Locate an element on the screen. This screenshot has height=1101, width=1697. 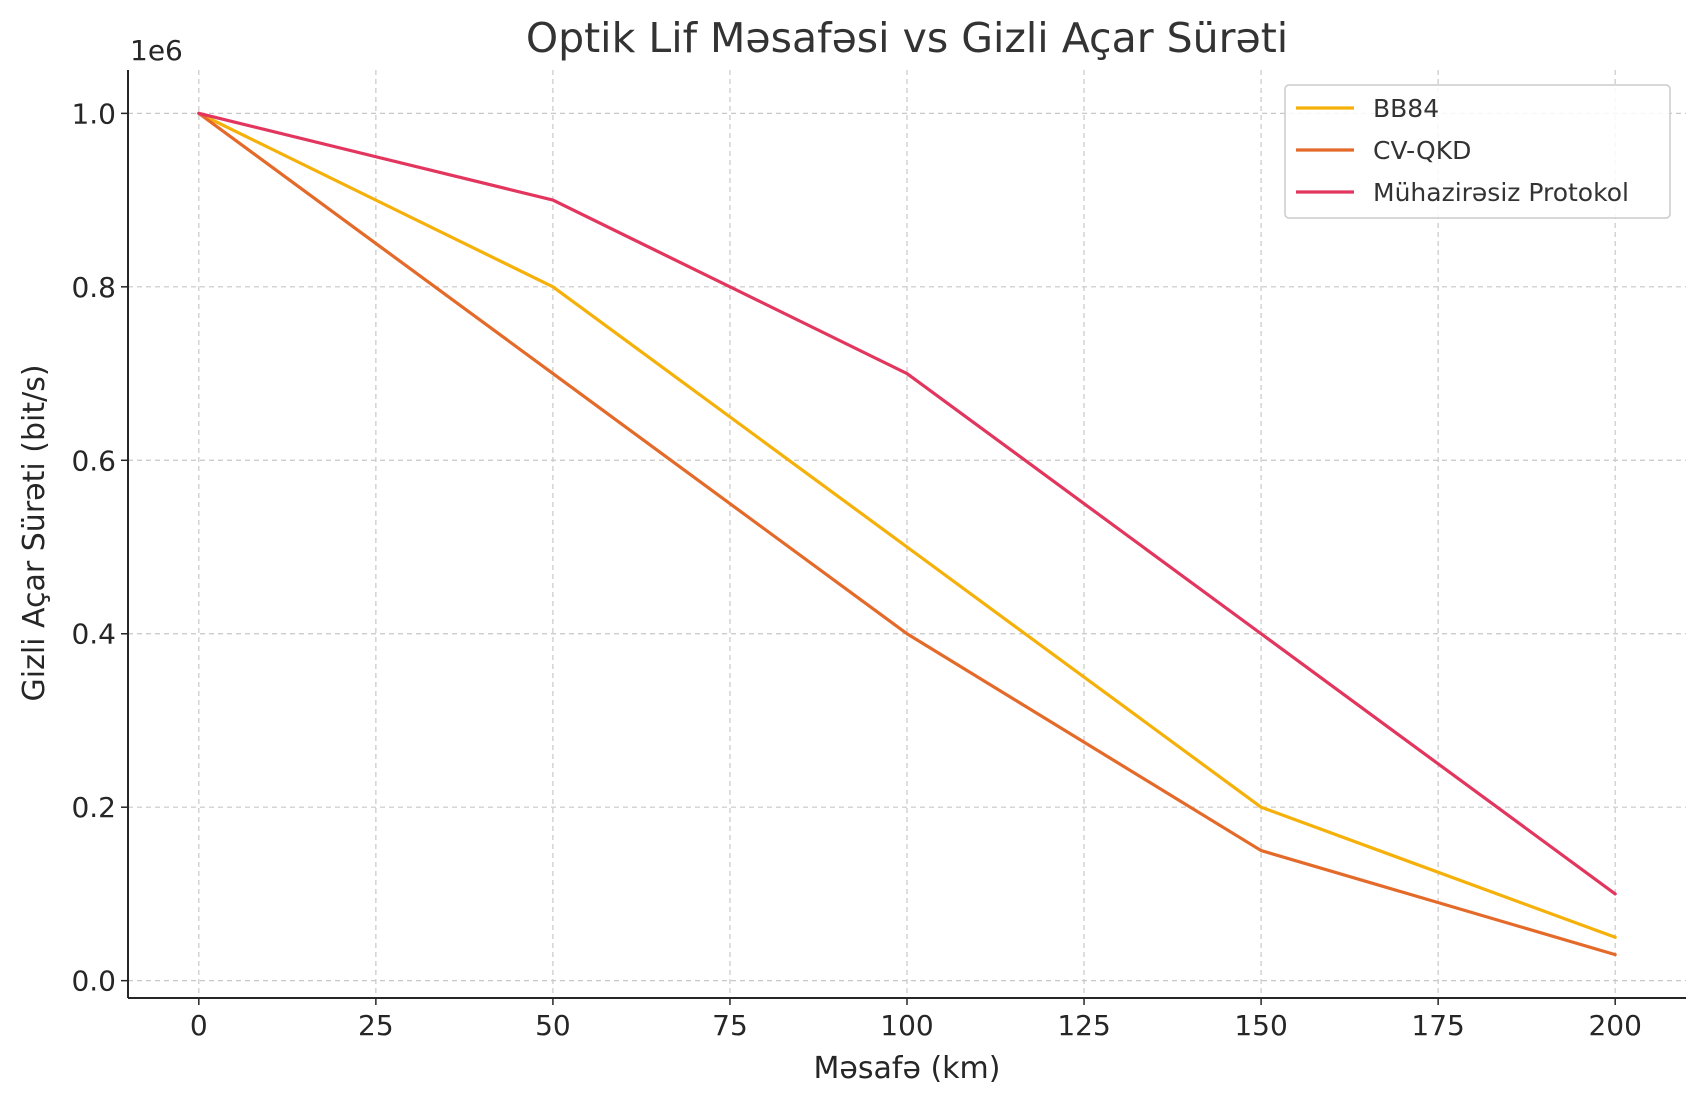
y-tick-label: 0.8 is located at coordinates (93, 287).